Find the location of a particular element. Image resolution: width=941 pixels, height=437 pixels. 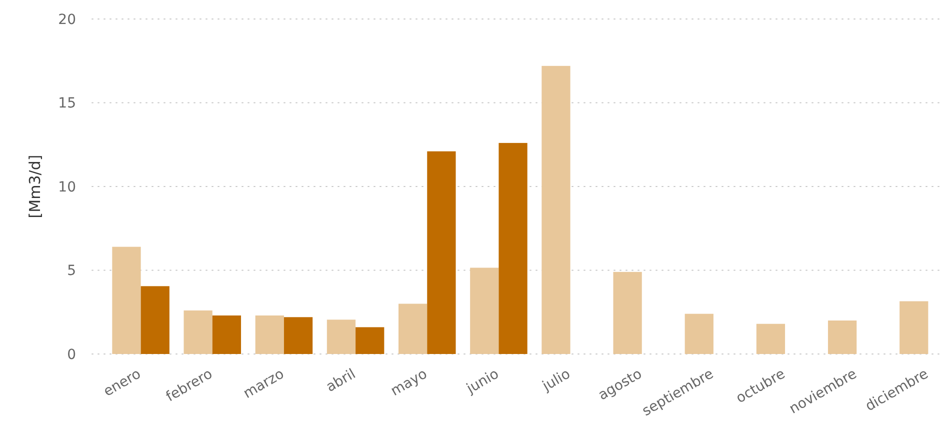

x-tick-label: abril is located at coordinates (341, 381).